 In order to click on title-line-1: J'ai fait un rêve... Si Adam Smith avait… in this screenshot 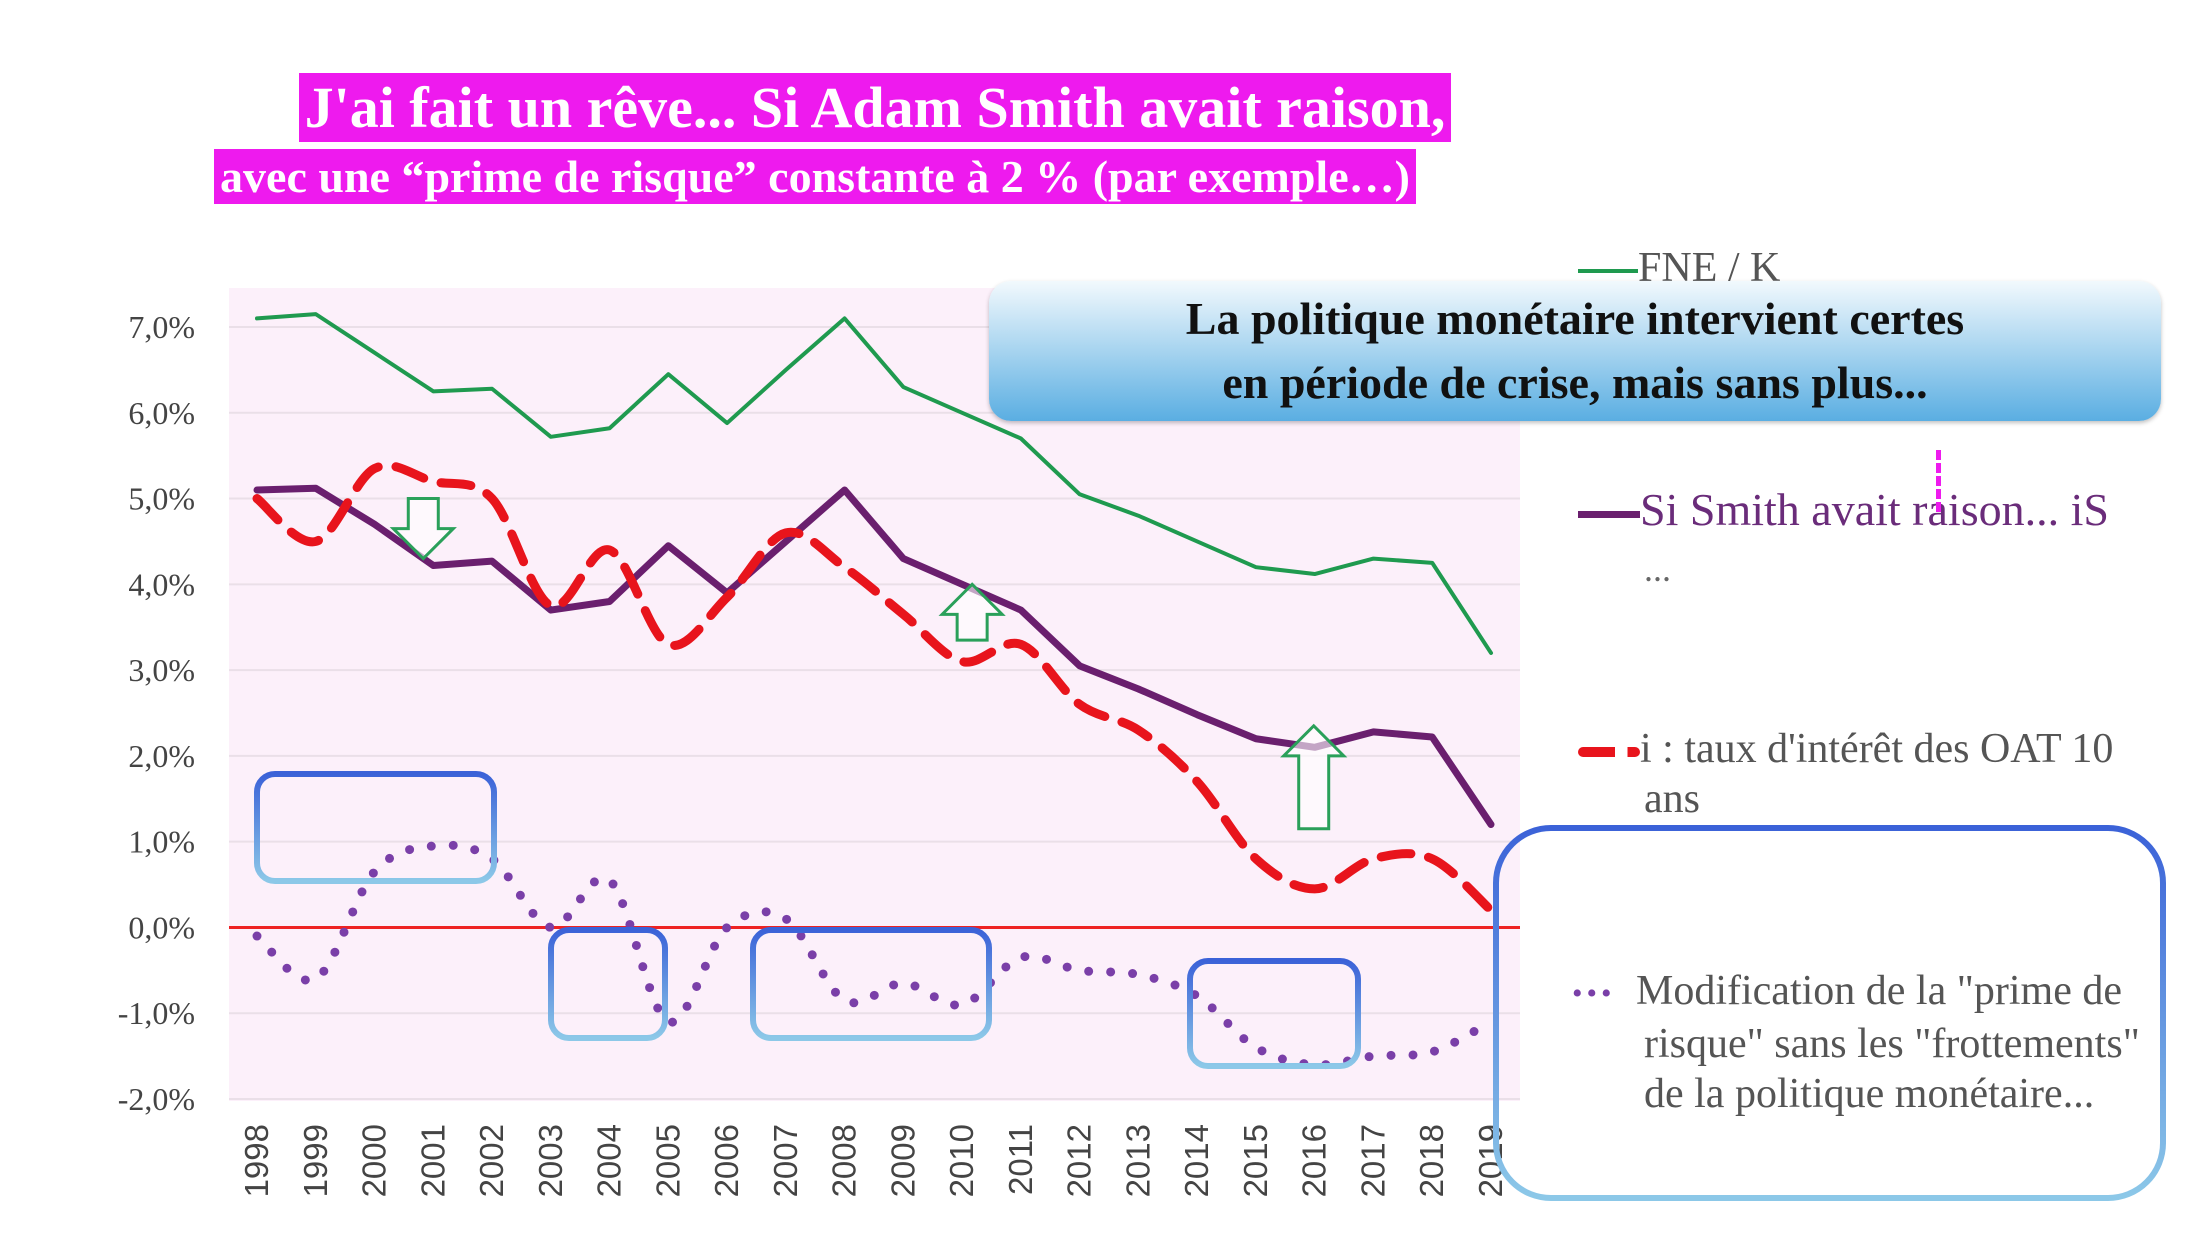, I will do `click(987, 107)`.